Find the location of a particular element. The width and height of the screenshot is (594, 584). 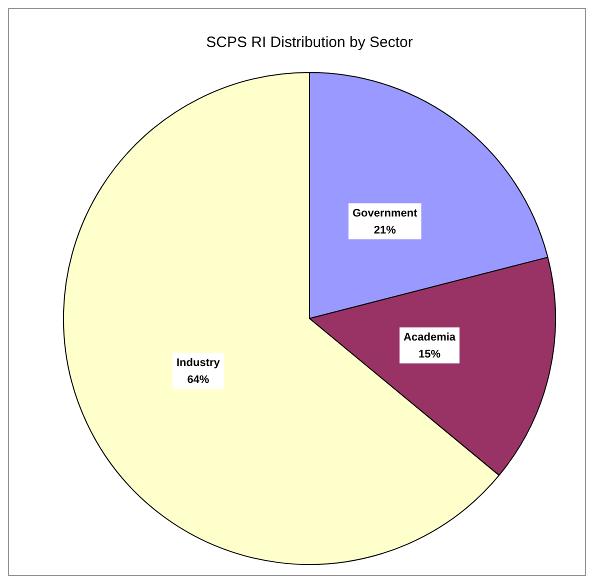

data-label: 21% is located at coordinates (385, 230).